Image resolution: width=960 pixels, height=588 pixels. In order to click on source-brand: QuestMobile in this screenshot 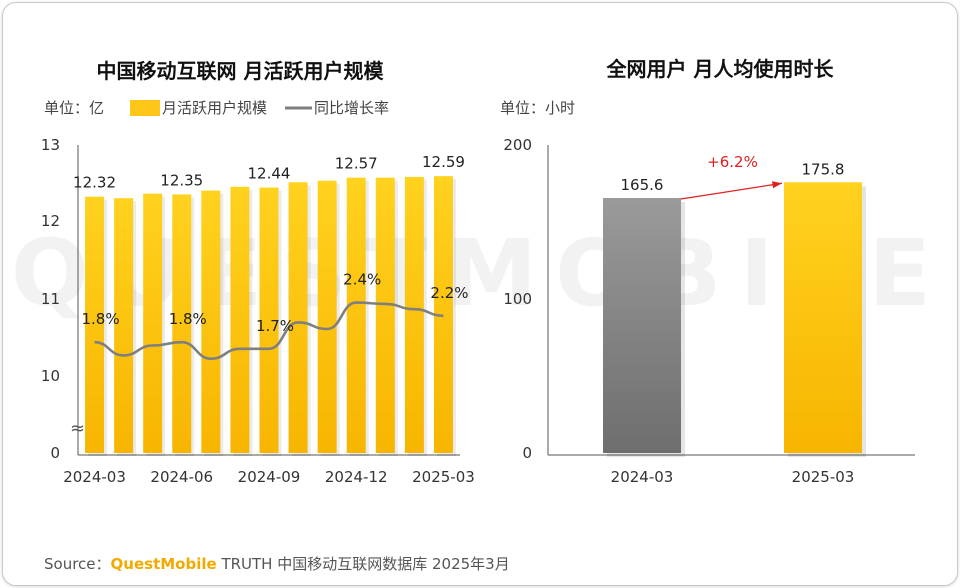, I will do `click(163, 564)`.